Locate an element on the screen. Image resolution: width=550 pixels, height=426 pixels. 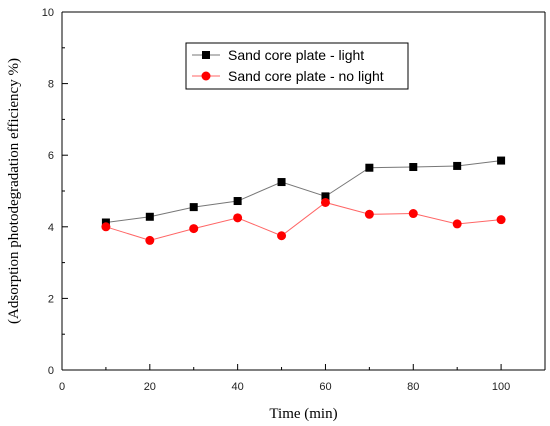
legend-label-2: Sand core plate - no light is located at coordinates (306, 76).